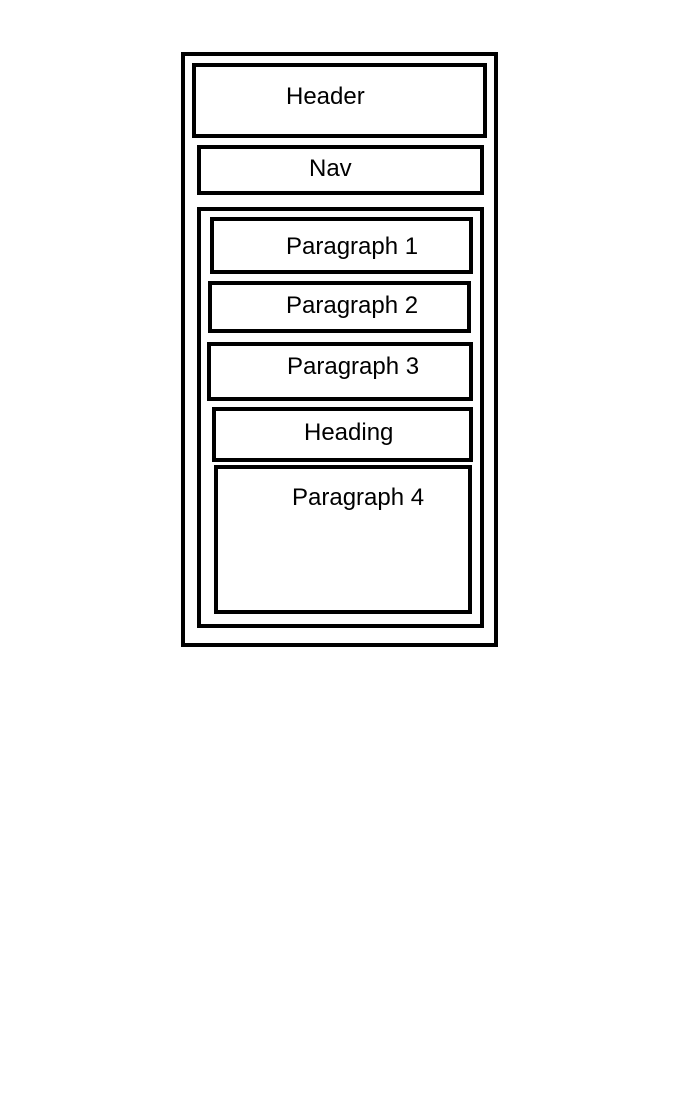 The height and width of the screenshot is (1112, 677). I want to click on paragraph-2-block, so click(339, 307).